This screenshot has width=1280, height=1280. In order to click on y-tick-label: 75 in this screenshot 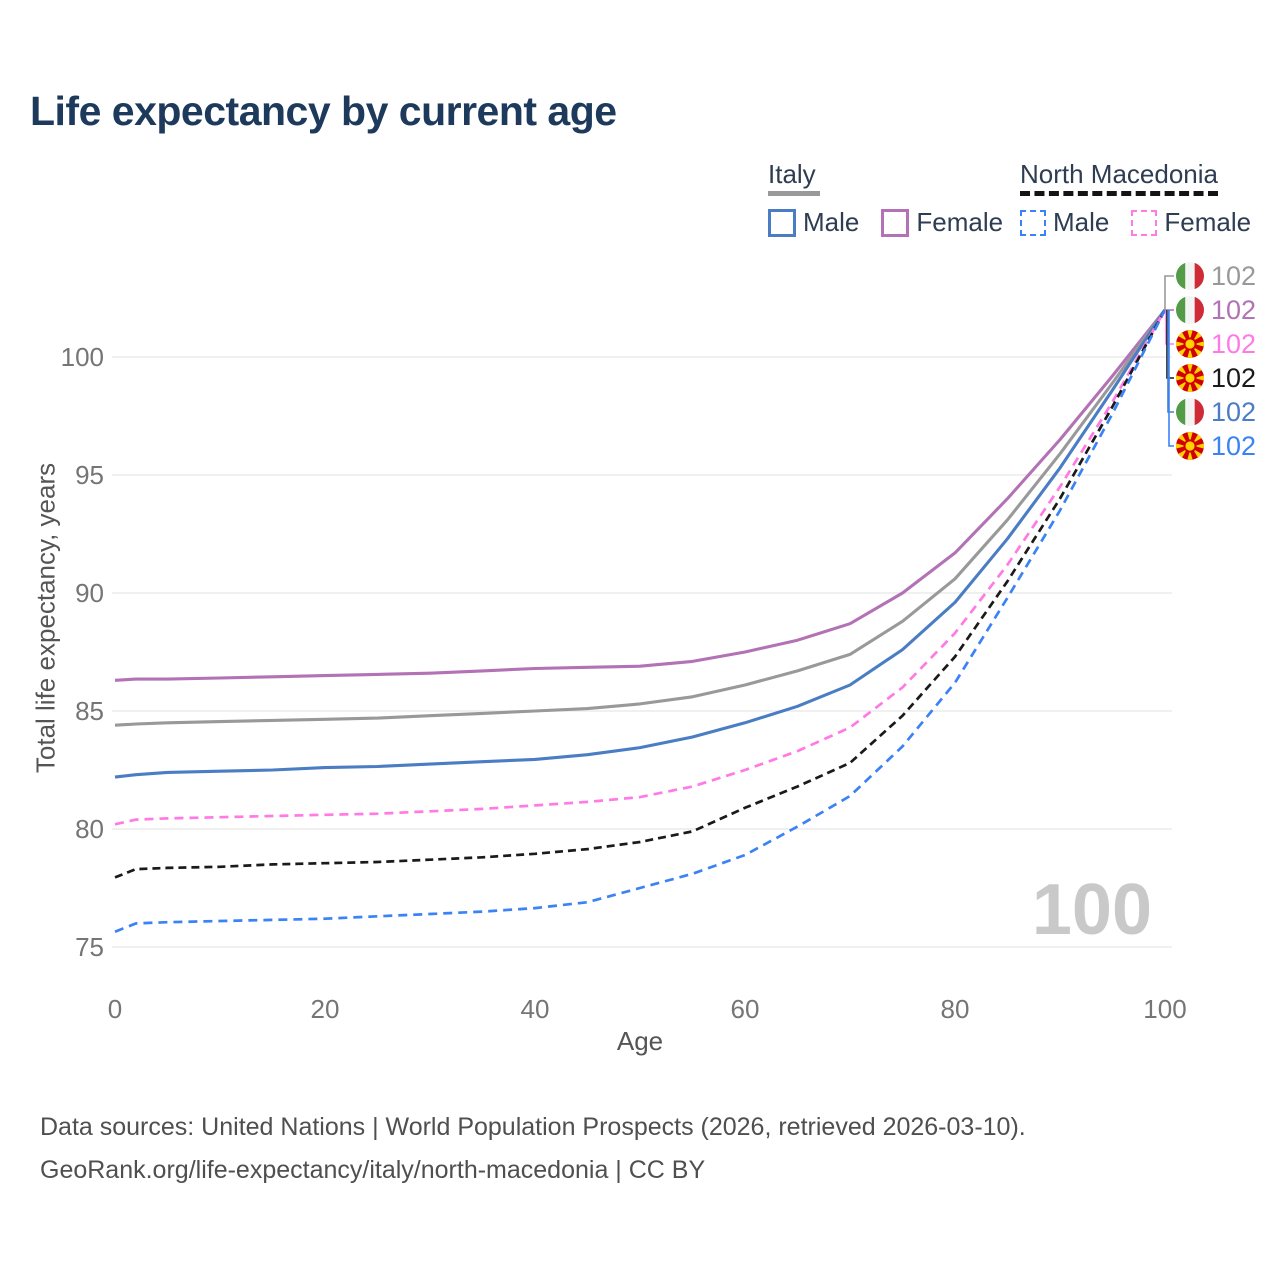, I will do `click(89, 947)`.